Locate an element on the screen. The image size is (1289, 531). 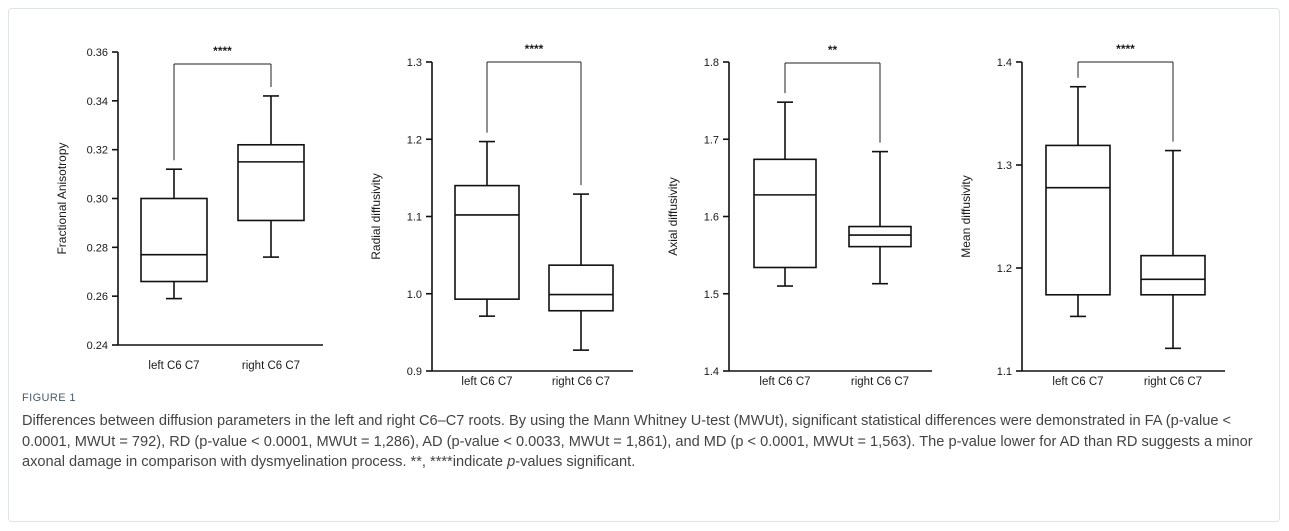
y-tick-label: 0.34 is located at coordinates (97, 102).